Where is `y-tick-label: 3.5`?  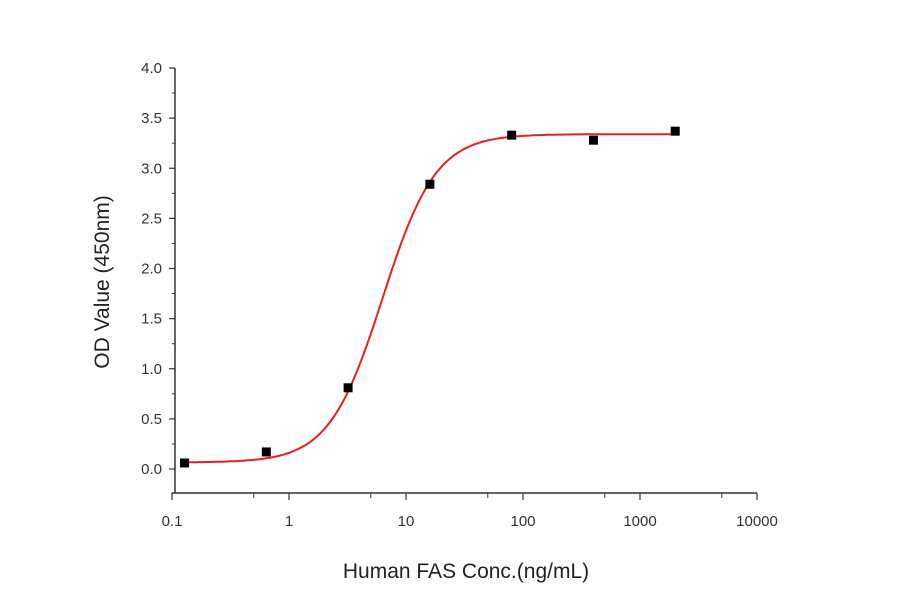 y-tick-label: 3.5 is located at coordinates (151, 118).